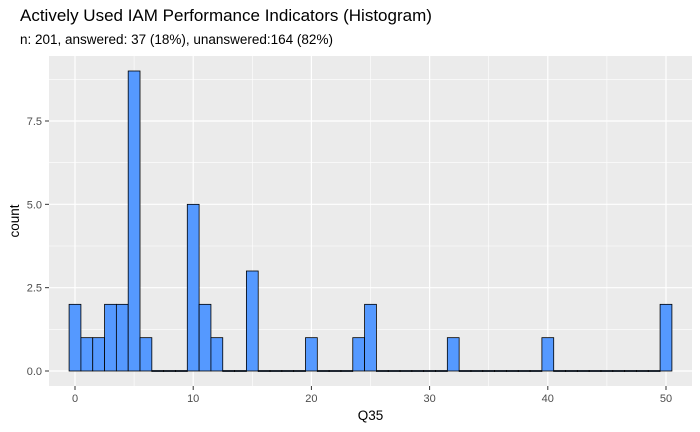 This screenshot has width=700, height=432. I want to click on x-tick-label: 50, so click(666, 399).